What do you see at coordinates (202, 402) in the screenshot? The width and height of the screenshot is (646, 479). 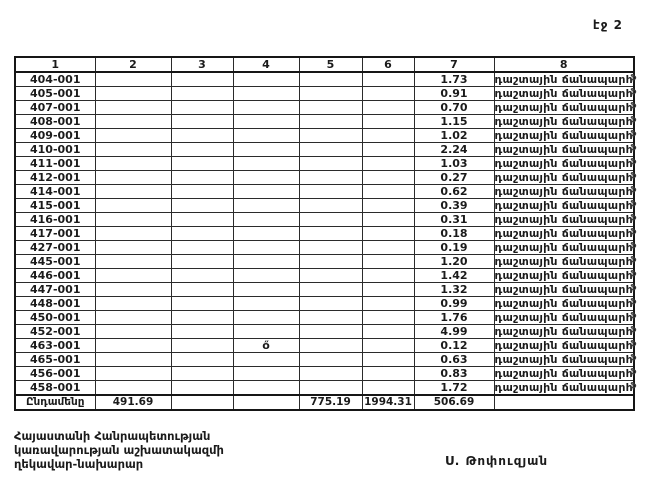 I see `total-col3-cell` at bounding box center [202, 402].